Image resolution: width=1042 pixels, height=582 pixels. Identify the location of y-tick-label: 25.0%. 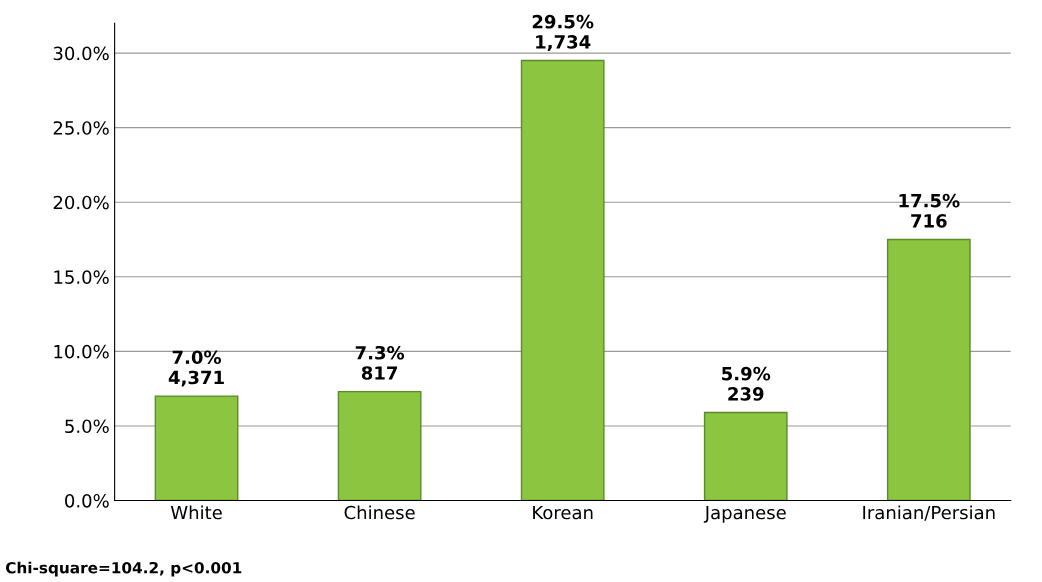
(81, 128).